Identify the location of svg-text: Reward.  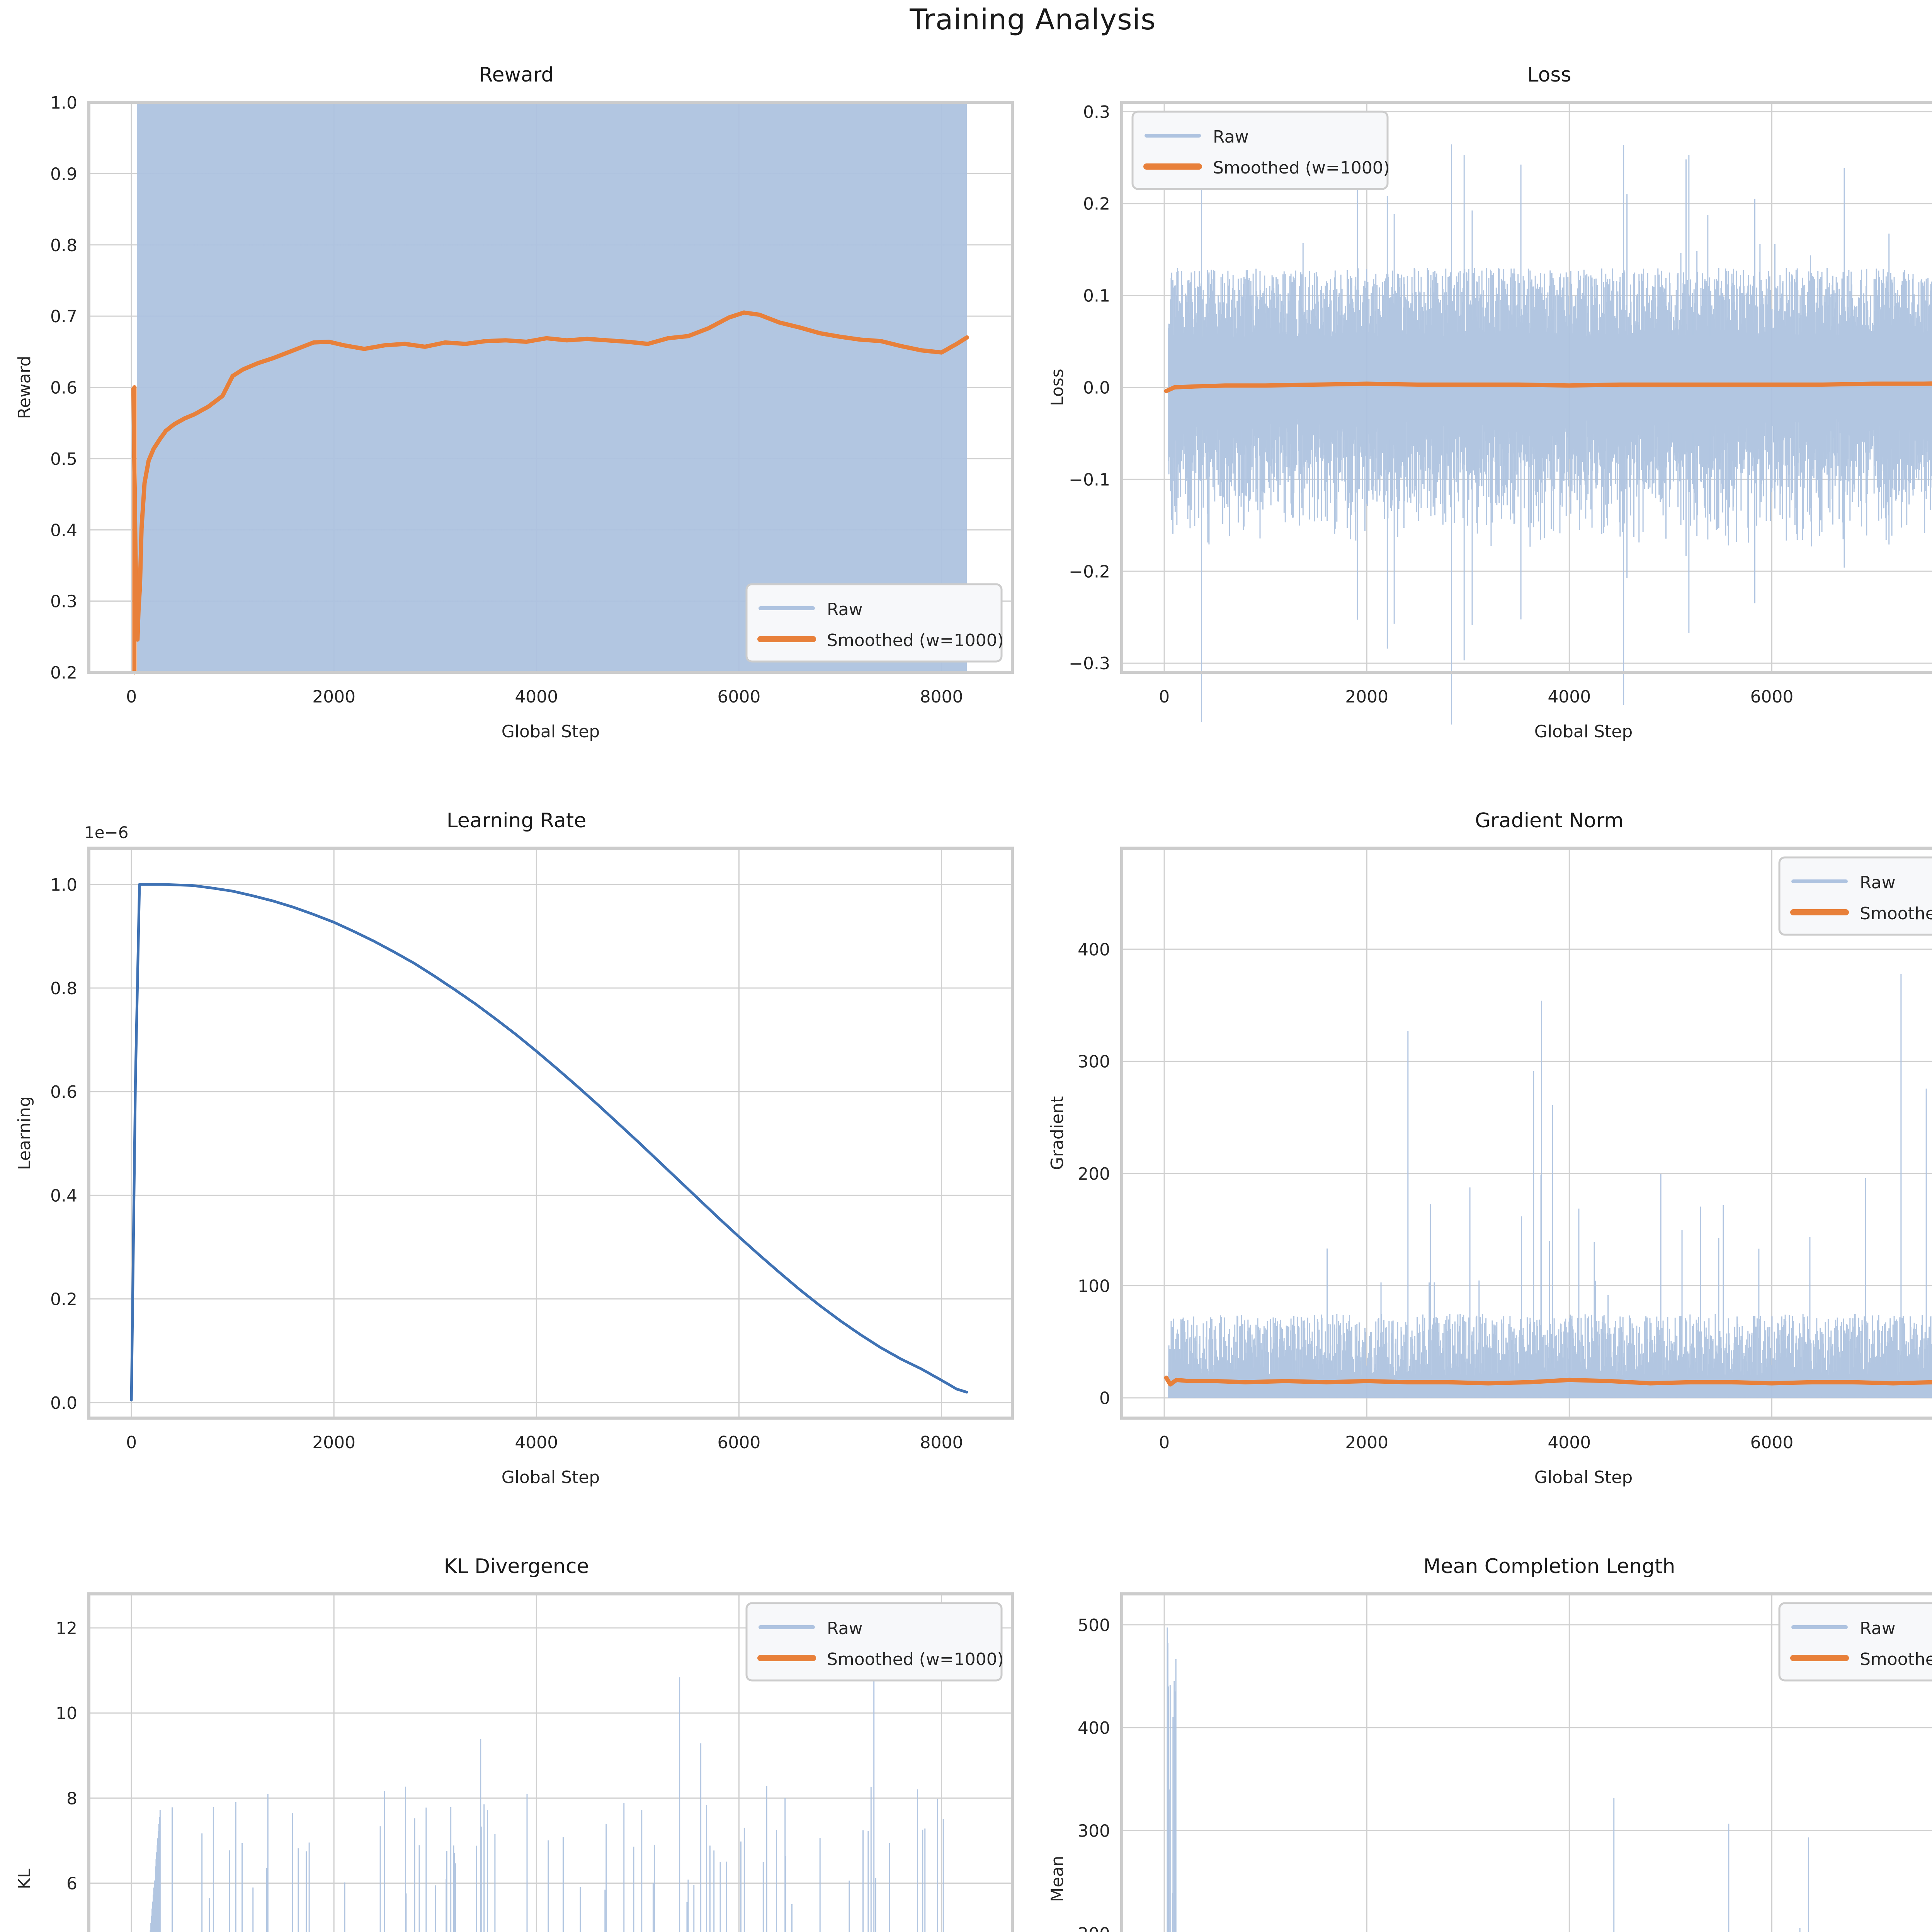
(25, 388).